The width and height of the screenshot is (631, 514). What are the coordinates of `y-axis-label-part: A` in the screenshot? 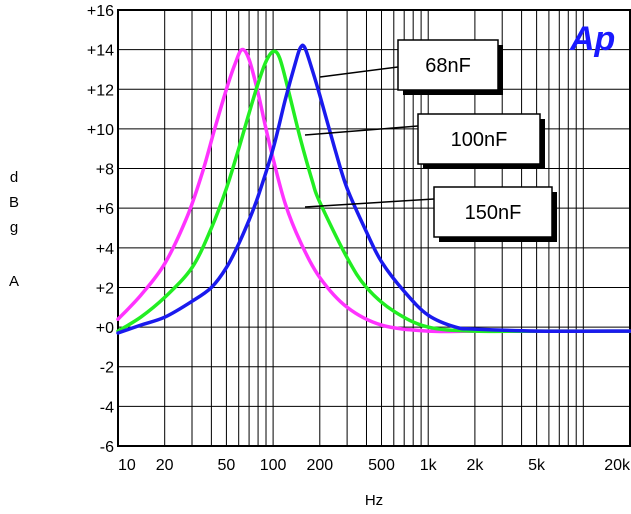 It's located at (14, 281).